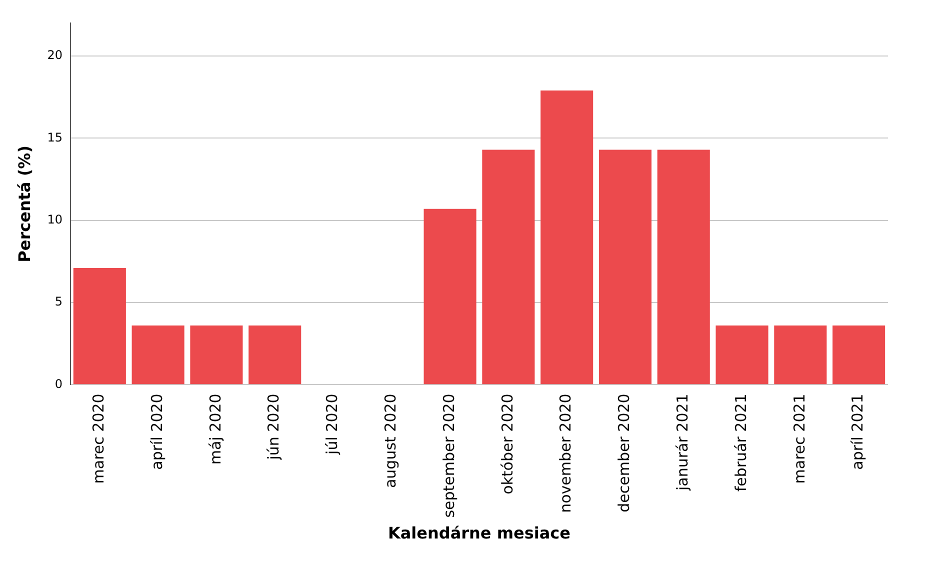  I want to click on x-tick-label: marec 2020, so click(99, 439).